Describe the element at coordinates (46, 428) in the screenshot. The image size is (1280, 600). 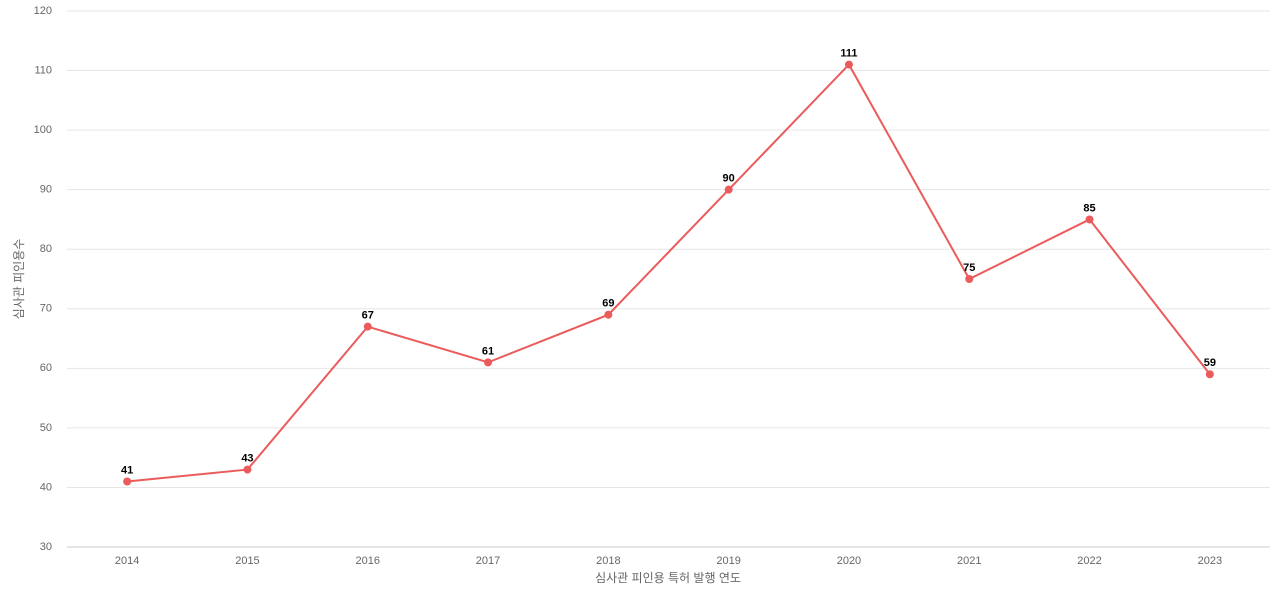
I see `y-tick-label: 50` at that location.